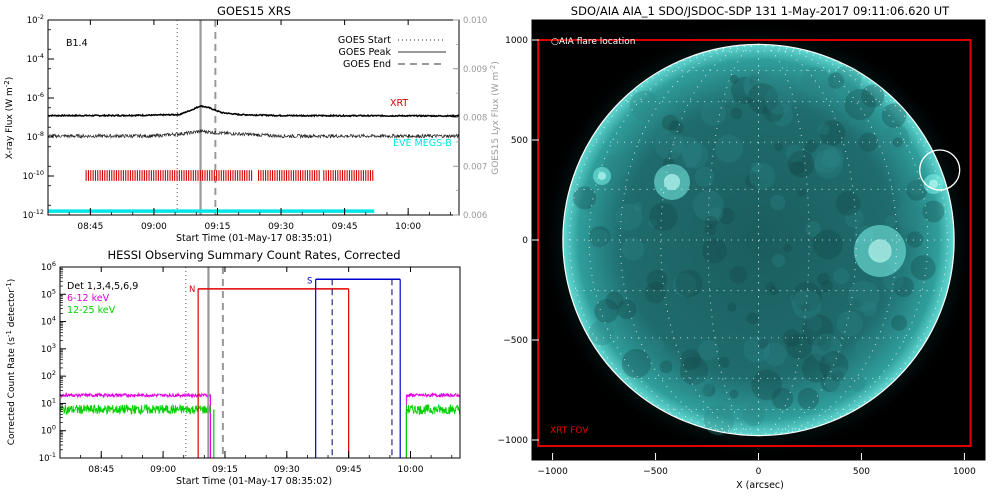 This screenshot has height=500, width=1000. What do you see at coordinates (513, 441) in the screenshot?
I see `aia-y-tick-label: −1000` at bounding box center [513, 441].